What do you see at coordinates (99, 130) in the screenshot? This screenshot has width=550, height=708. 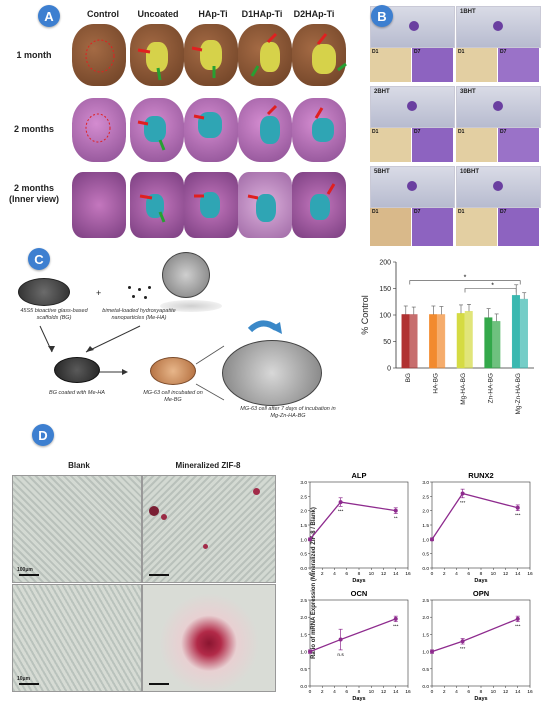 I see `scan-control-2m` at bounding box center [99, 130].